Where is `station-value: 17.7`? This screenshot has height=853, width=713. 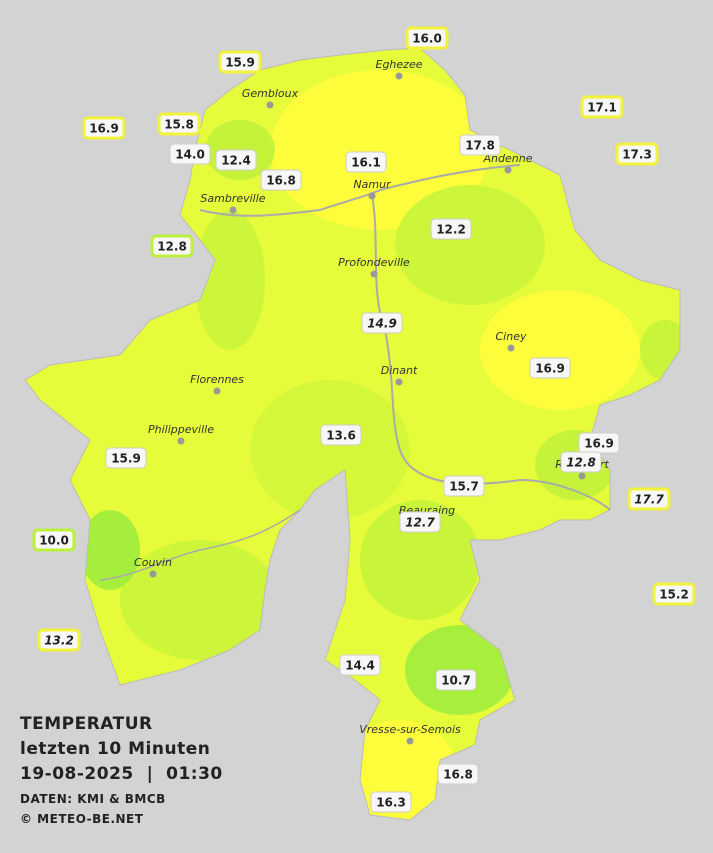 station-value: 17.7 is located at coordinates (649, 500).